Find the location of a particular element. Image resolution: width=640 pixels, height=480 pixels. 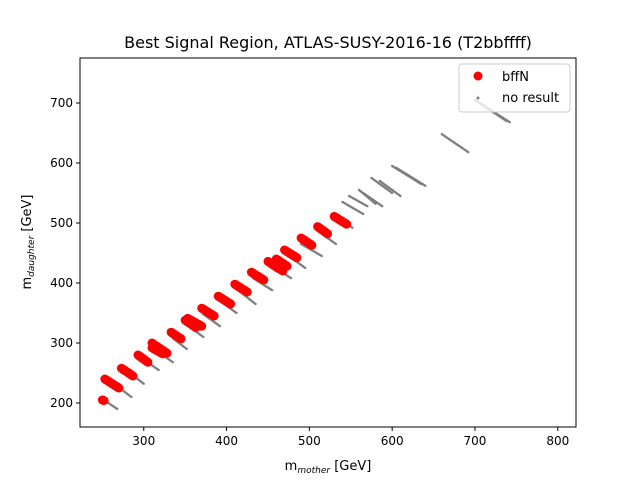

x-tick-label: 600 is located at coordinates (392, 441).